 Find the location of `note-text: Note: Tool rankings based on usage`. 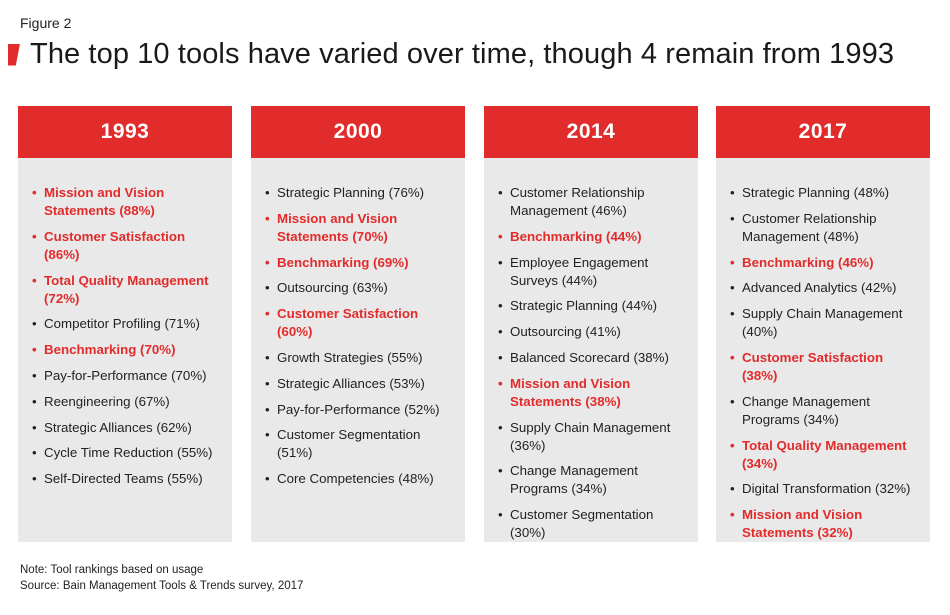

note-text: Note: Tool rankings based on usage is located at coordinates (112, 570).